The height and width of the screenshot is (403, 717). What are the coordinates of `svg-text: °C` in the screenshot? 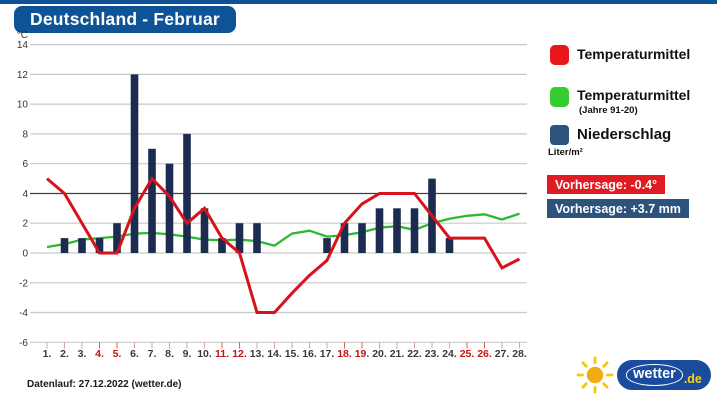 It's located at (22, 35).